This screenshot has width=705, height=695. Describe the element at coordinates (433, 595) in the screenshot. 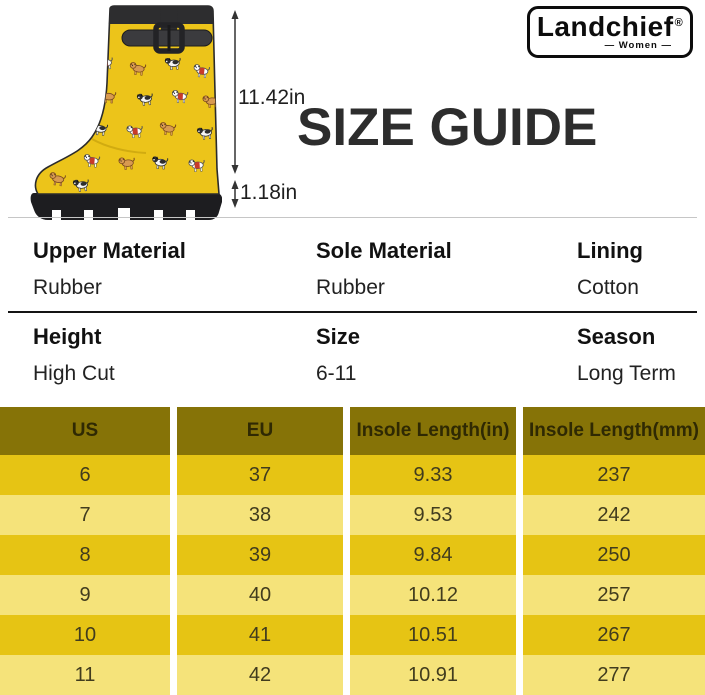

I see `table-cell: 10.12` at that location.